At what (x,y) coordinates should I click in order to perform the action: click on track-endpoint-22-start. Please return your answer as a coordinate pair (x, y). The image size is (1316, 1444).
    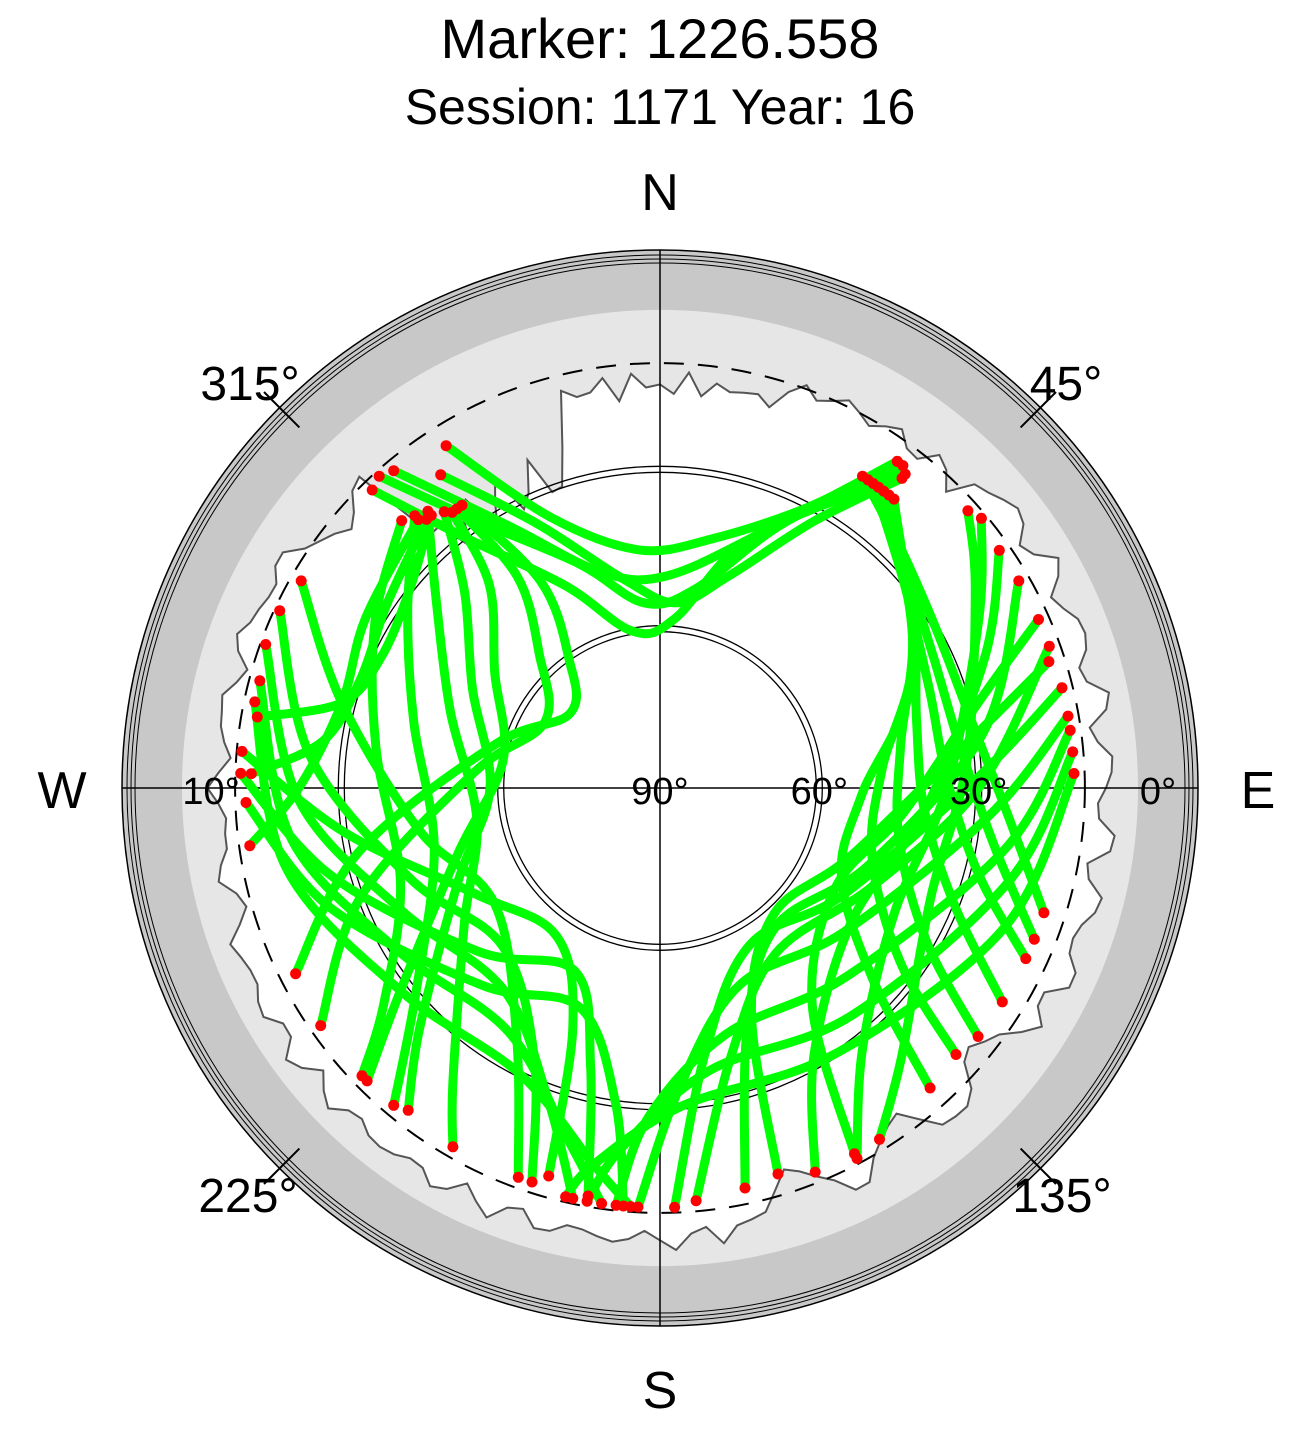
    Looking at the image, I should click on (255, 702).